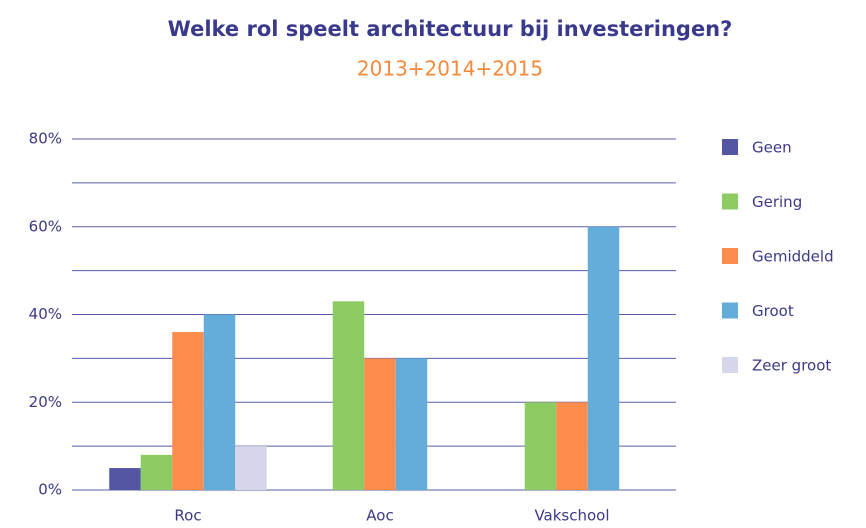 The width and height of the screenshot is (866, 528). What do you see at coordinates (45, 314) in the screenshot?
I see `y-tick-label: 40%` at bounding box center [45, 314].